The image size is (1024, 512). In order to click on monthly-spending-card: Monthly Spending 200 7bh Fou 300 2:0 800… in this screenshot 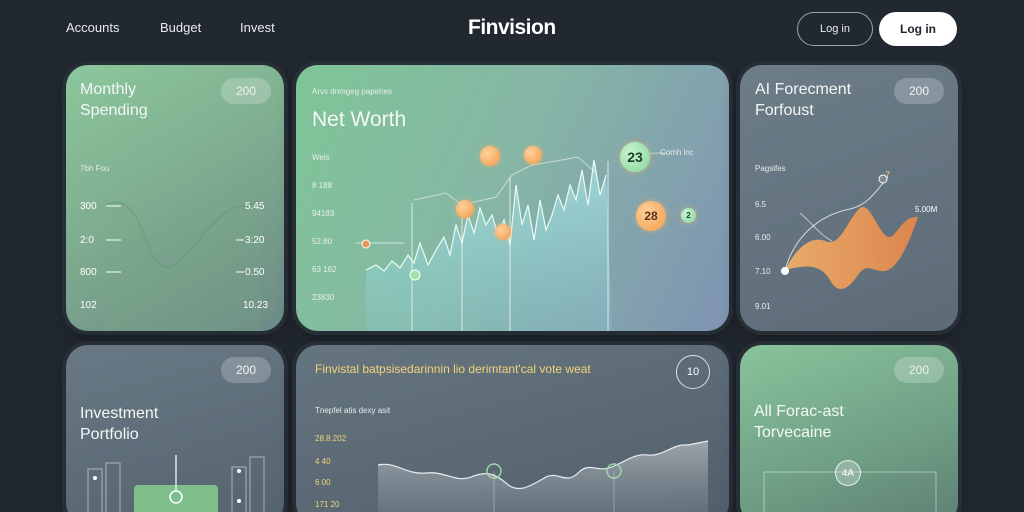, I will do `click(175, 198)`.